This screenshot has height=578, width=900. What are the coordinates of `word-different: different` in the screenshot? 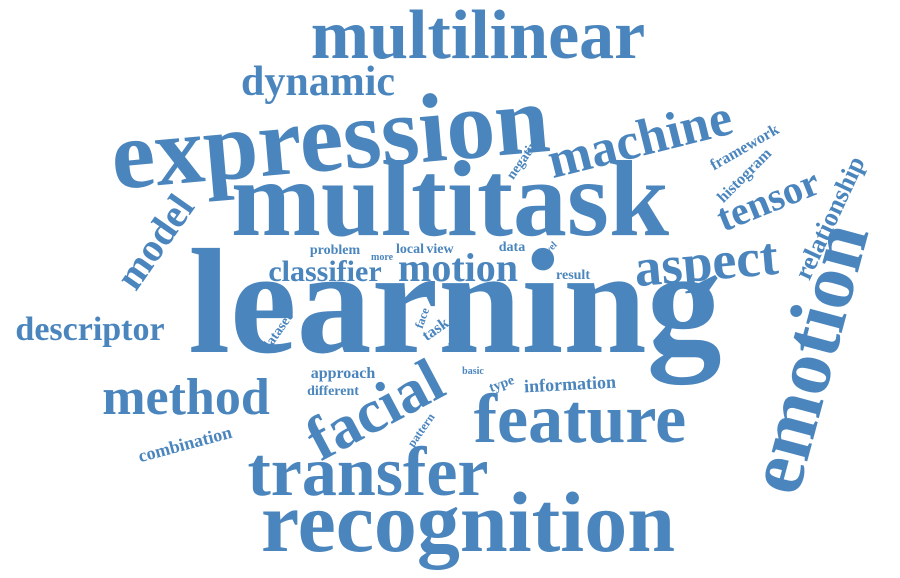 It's located at (333, 391).